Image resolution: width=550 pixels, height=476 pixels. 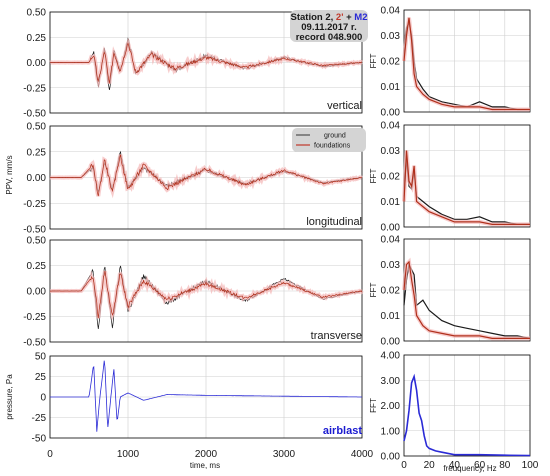 I want to click on frequency-xlabel: freuquency, Hz, so click(x=469, y=468).